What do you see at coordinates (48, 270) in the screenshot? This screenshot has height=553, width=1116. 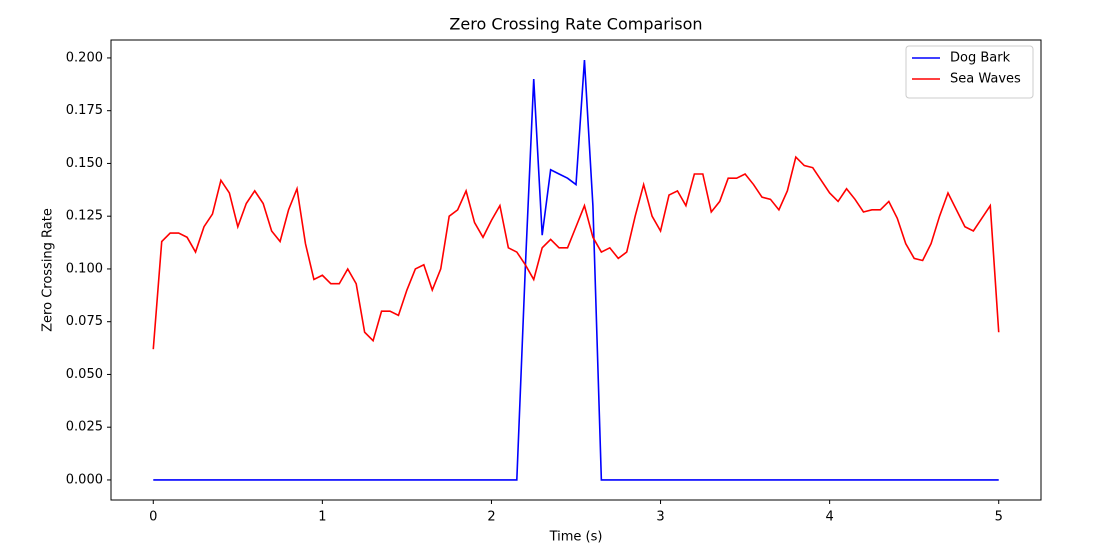 I see `y-axis-label: Zero Crossing Rate` at bounding box center [48, 270].